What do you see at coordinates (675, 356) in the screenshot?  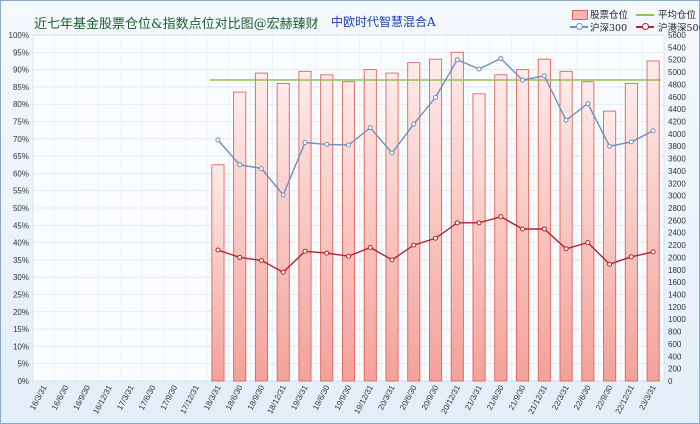 I see `y-right-tick-label: 400` at bounding box center [675, 356].